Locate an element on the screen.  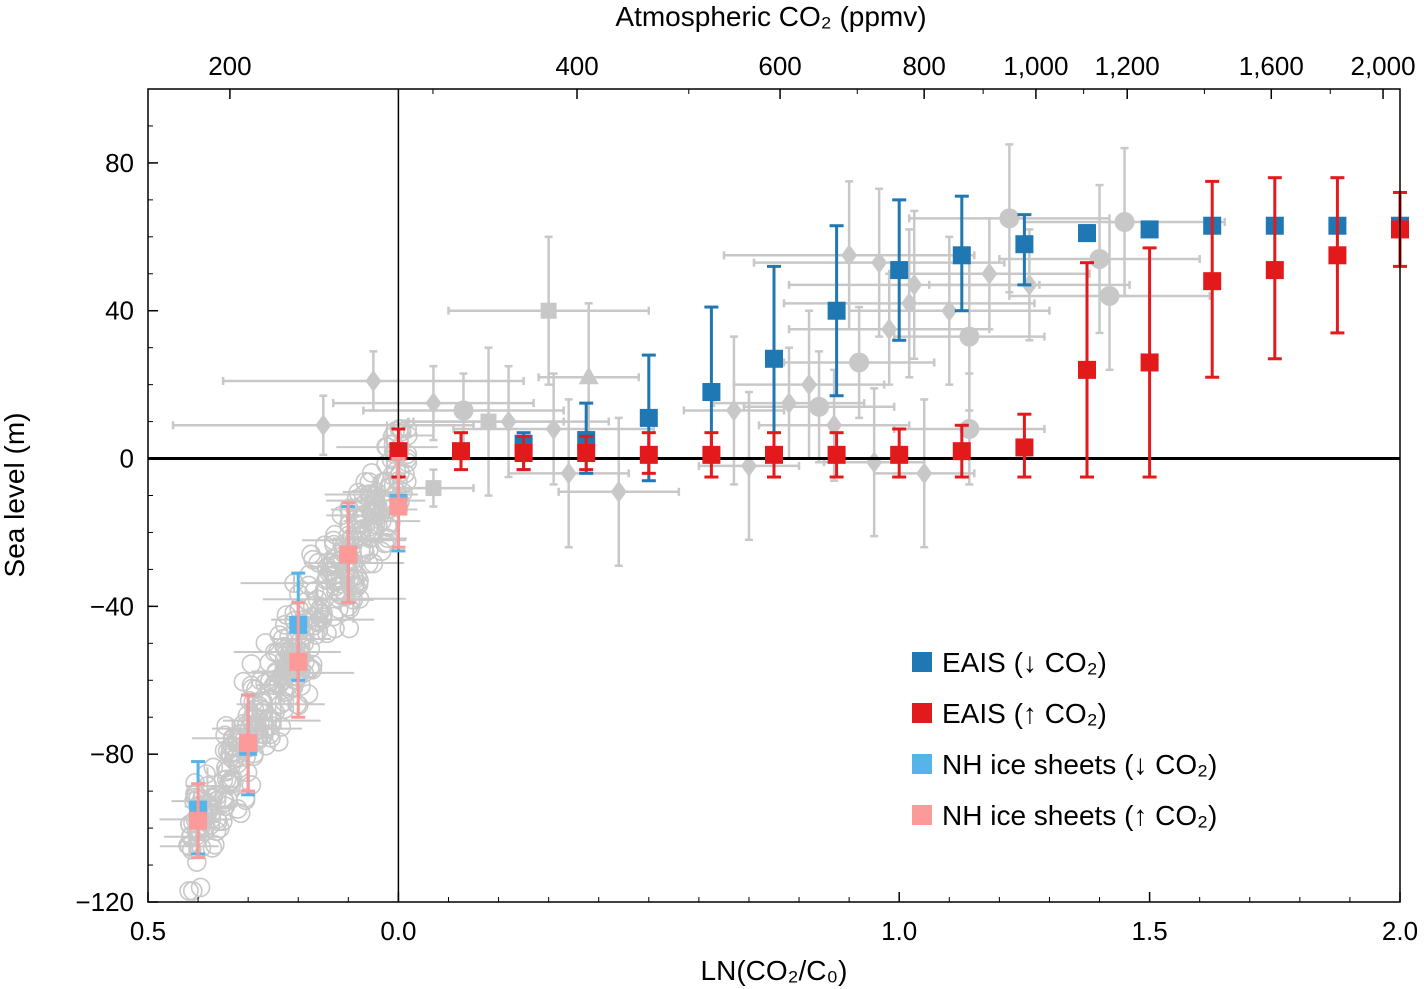
y-axis-label: Sea level (m) is located at coordinates (15, 495).